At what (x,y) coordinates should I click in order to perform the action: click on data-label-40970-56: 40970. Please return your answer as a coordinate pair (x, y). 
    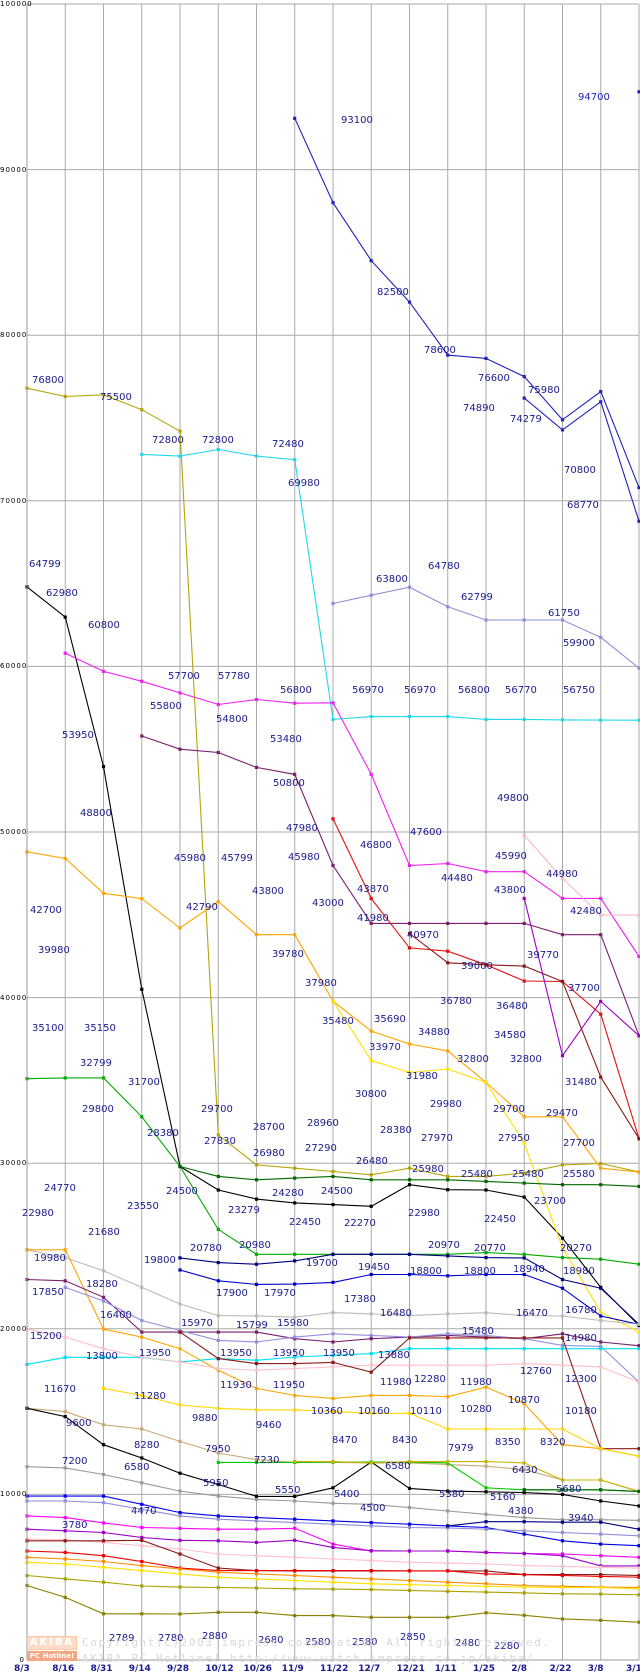
    Looking at the image, I should click on (423, 935).